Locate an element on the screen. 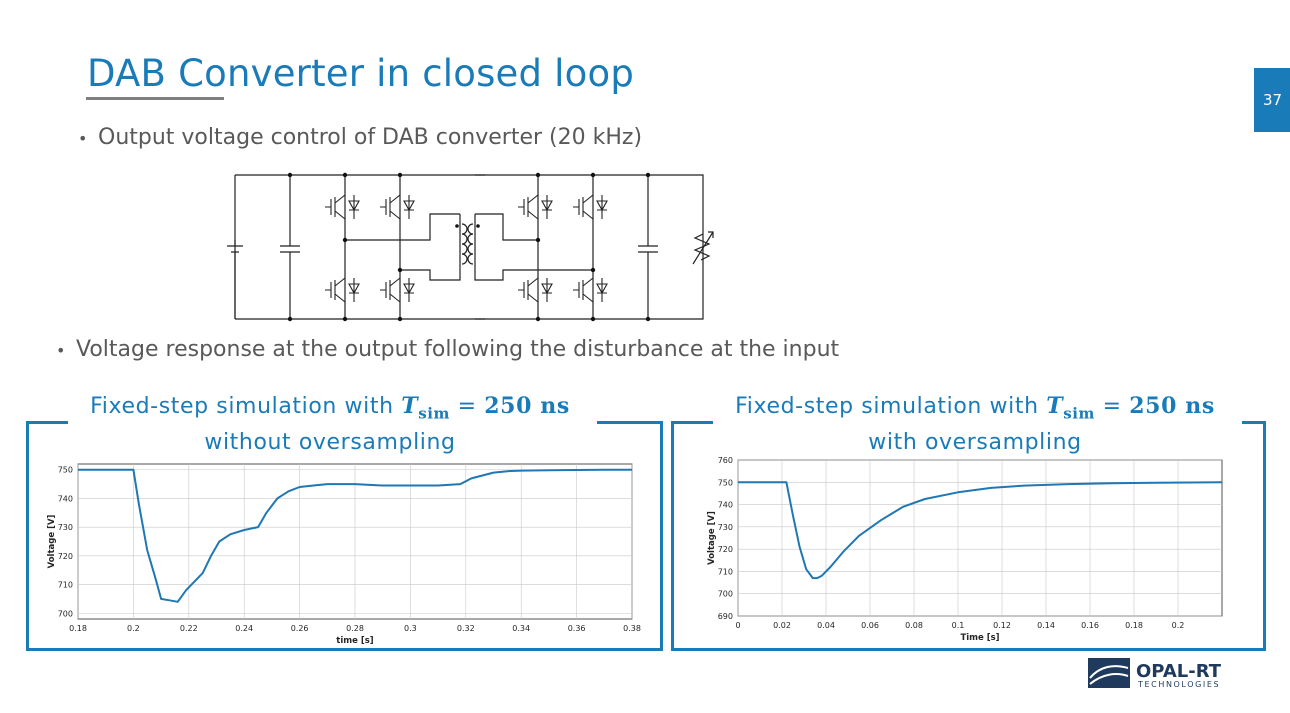 Image resolution: width=1290 pixels, height=713 pixels. x-axis-label: time [s] is located at coordinates (355, 641).